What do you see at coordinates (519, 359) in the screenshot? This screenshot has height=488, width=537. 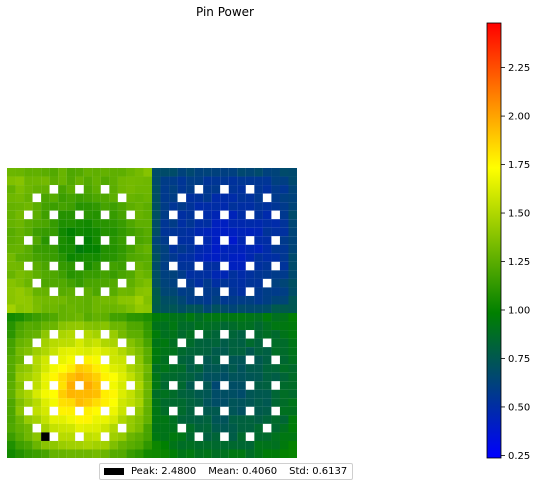 I see `colorbar-tick-label: 0.75` at bounding box center [519, 359].